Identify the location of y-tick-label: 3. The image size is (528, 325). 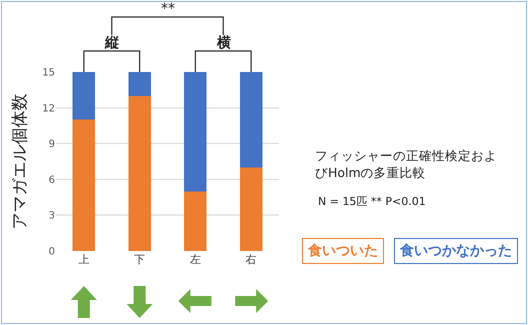
(51, 216).